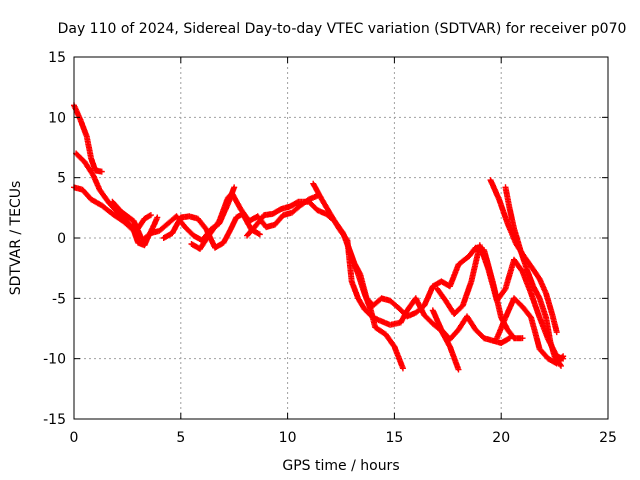  What do you see at coordinates (61, 179) in the screenshot?
I see `y-tick-label: 5` at bounding box center [61, 179].